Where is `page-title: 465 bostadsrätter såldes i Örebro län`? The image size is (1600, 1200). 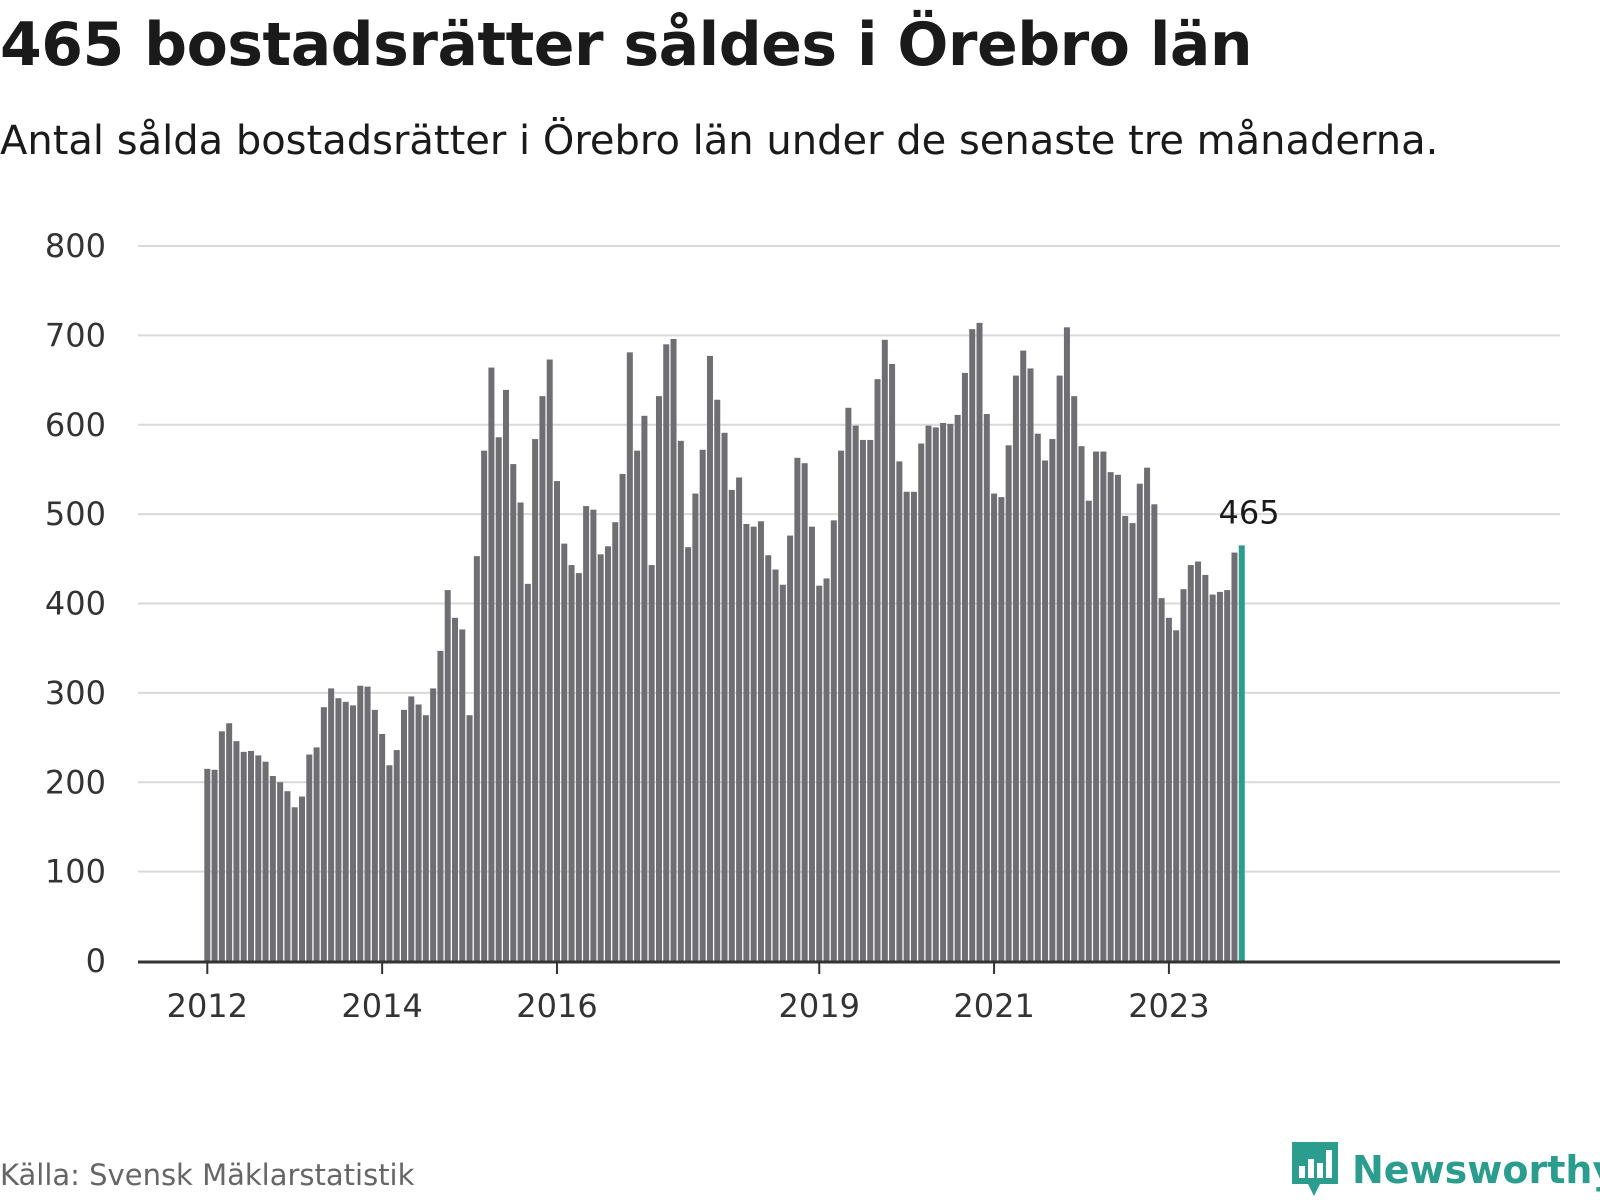
page-title: 465 bostadsrätter såldes i Örebro län is located at coordinates (626, 45).